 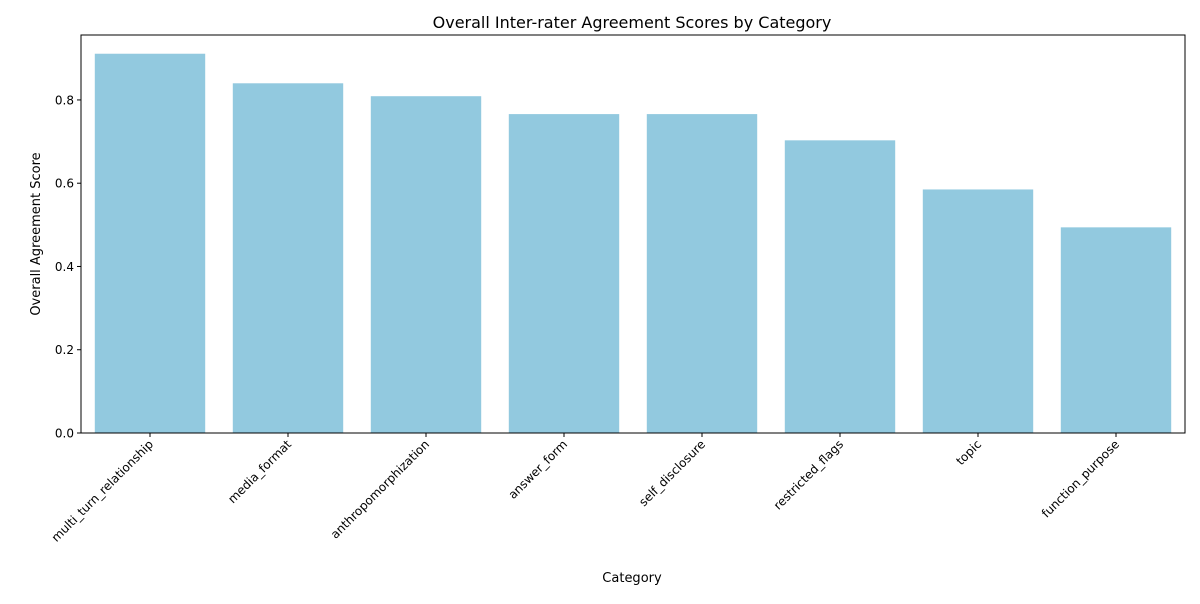 What do you see at coordinates (978, 311) in the screenshot?
I see `bar-topic` at bounding box center [978, 311].